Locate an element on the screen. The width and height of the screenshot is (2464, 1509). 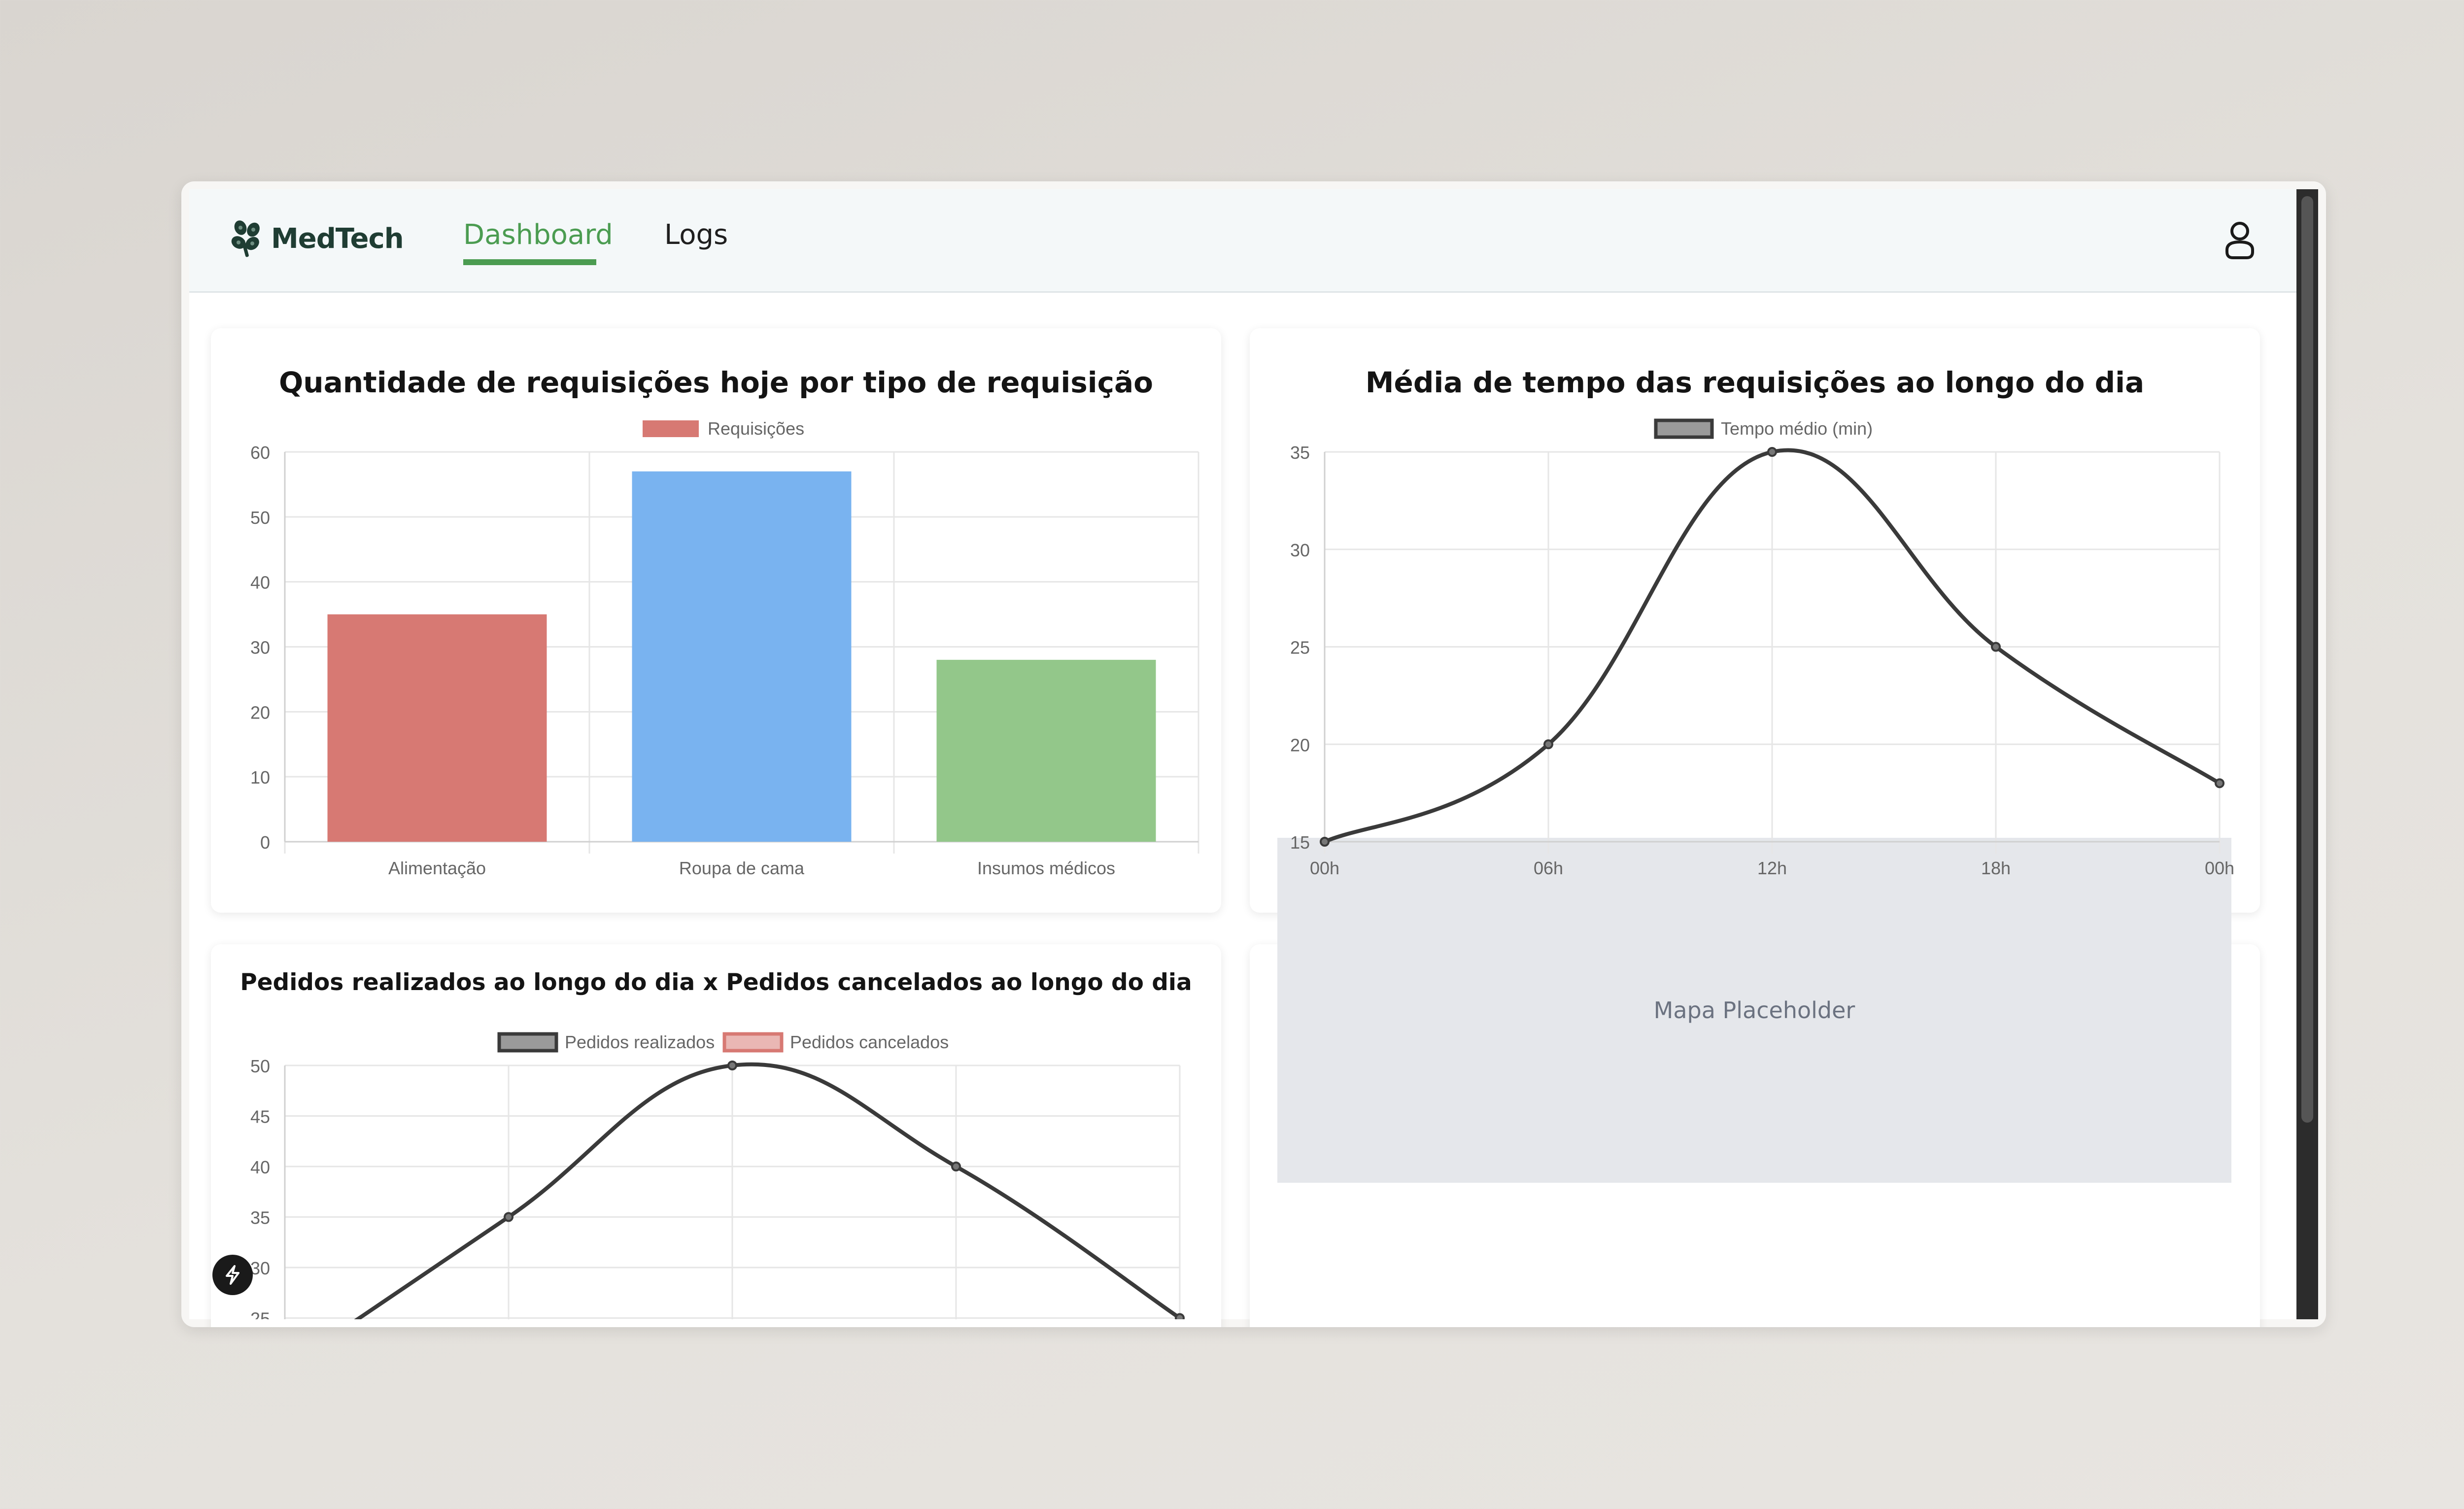
brand-logo: MedTech is located at coordinates (316, 238).